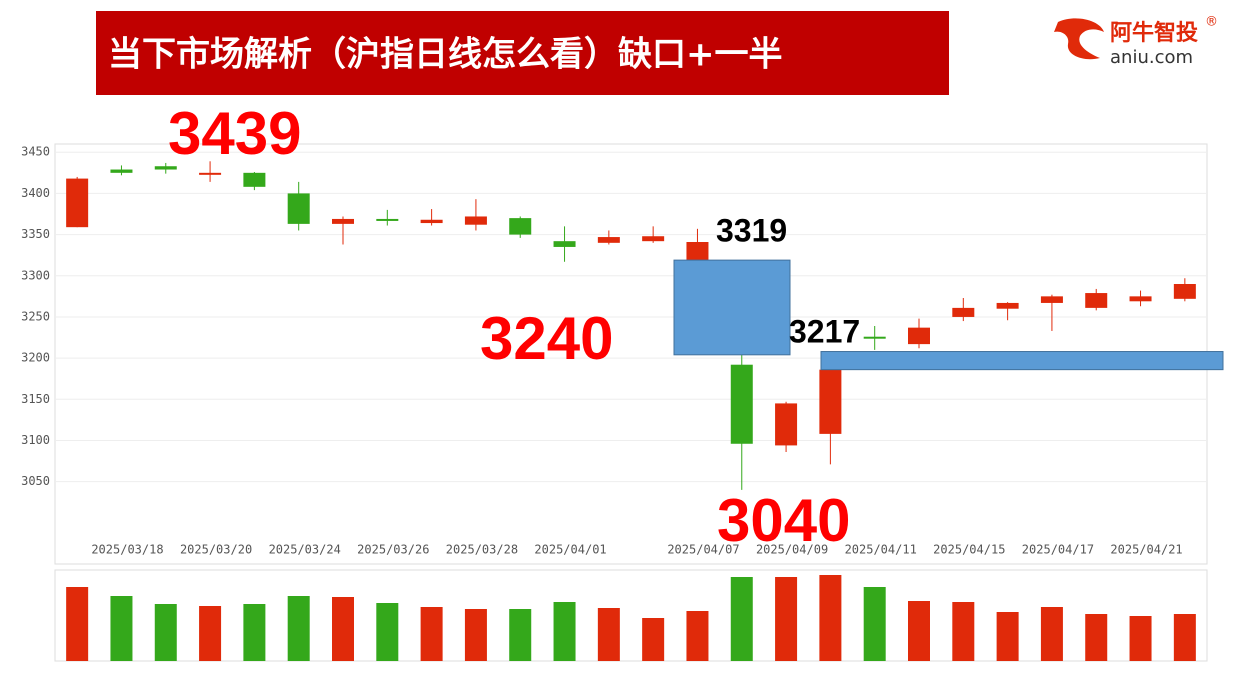 The image size is (1240, 685). I want to click on y-tick-label: 3350, so click(35, 234).